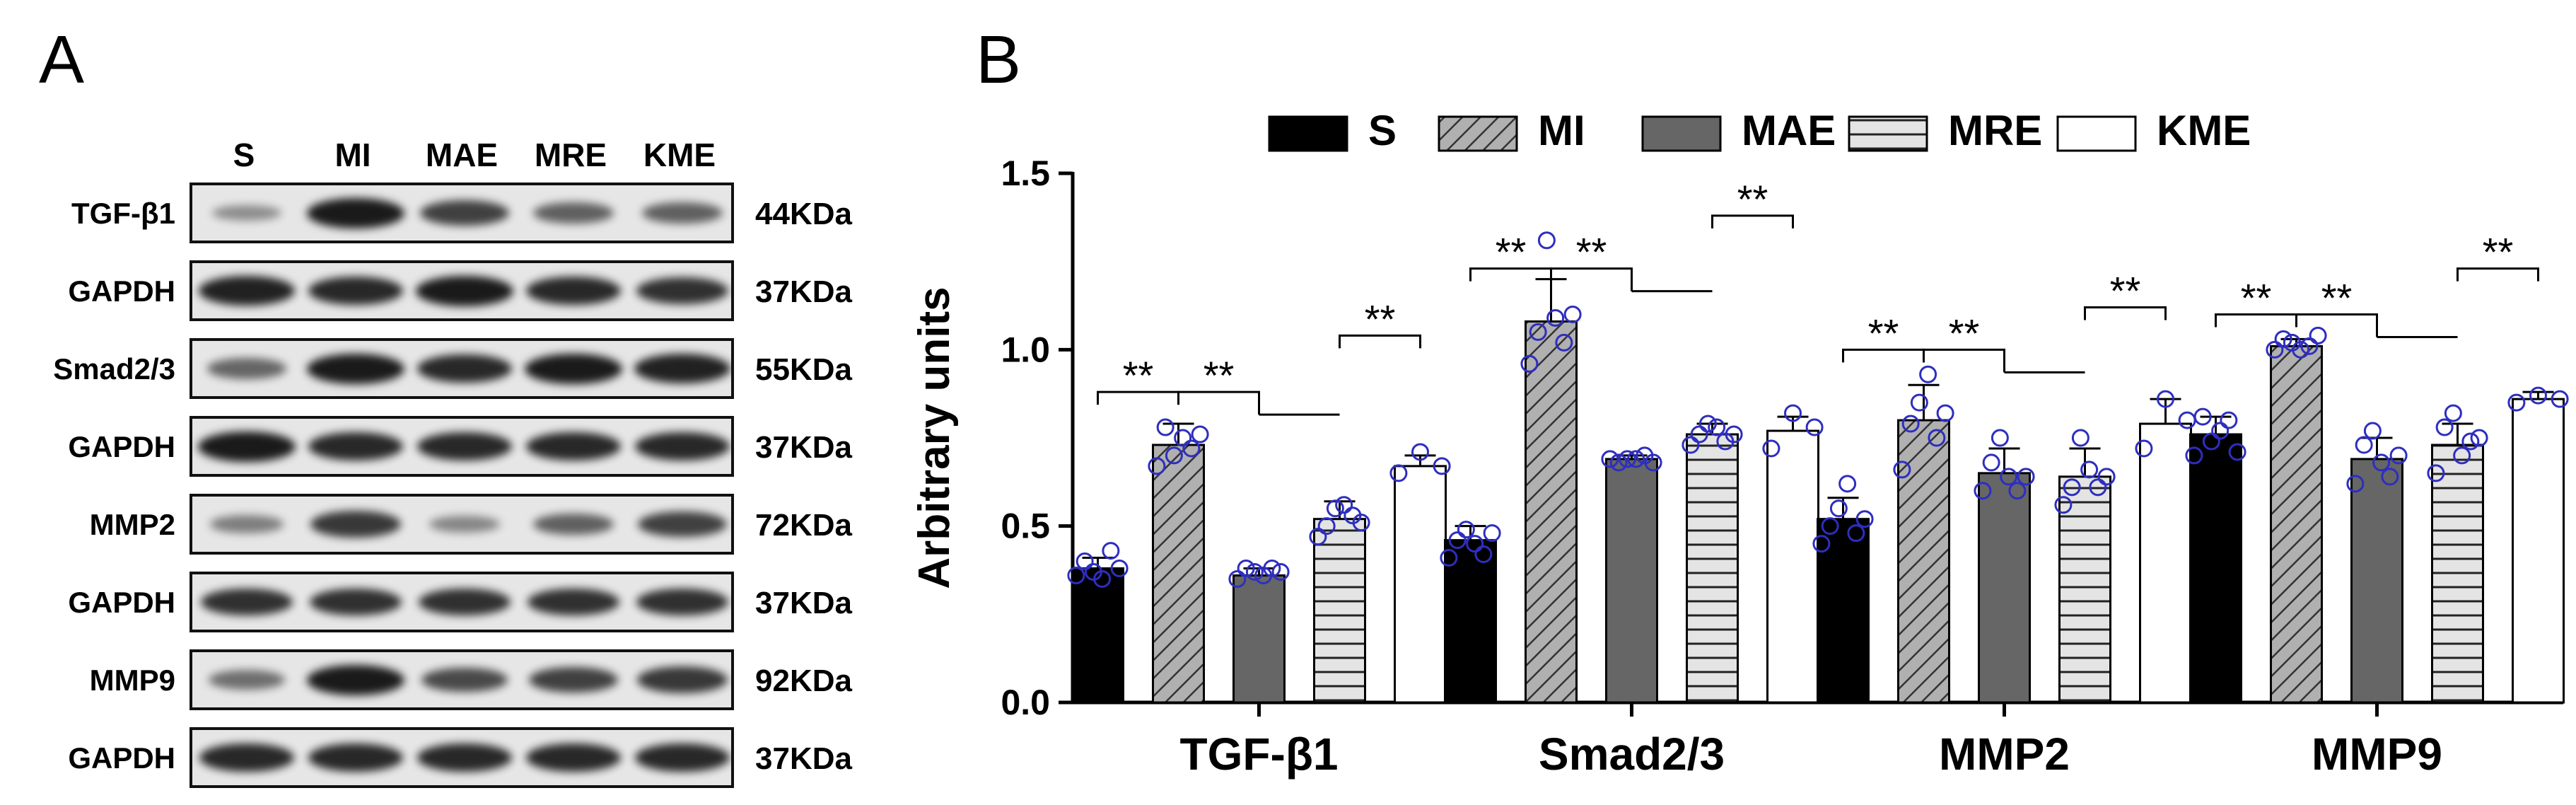 The image size is (2576, 805). Describe the element at coordinates (2377, 754) in the screenshot. I see `x-tick-label: MMP9` at that location.